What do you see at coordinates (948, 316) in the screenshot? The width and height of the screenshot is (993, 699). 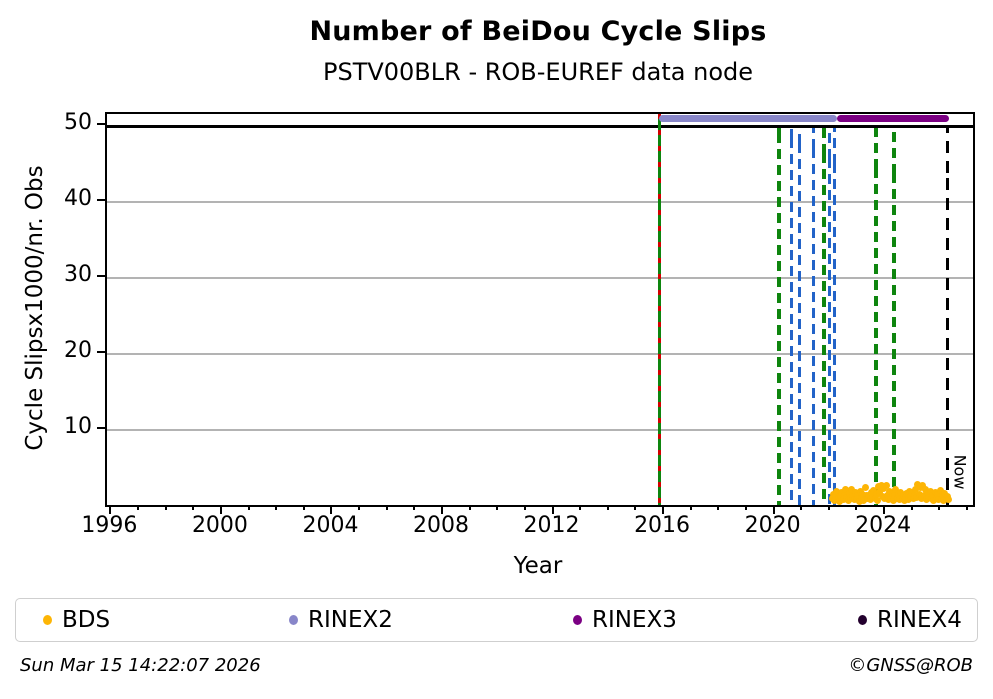 I see `event-line-black-now` at bounding box center [948, 316].